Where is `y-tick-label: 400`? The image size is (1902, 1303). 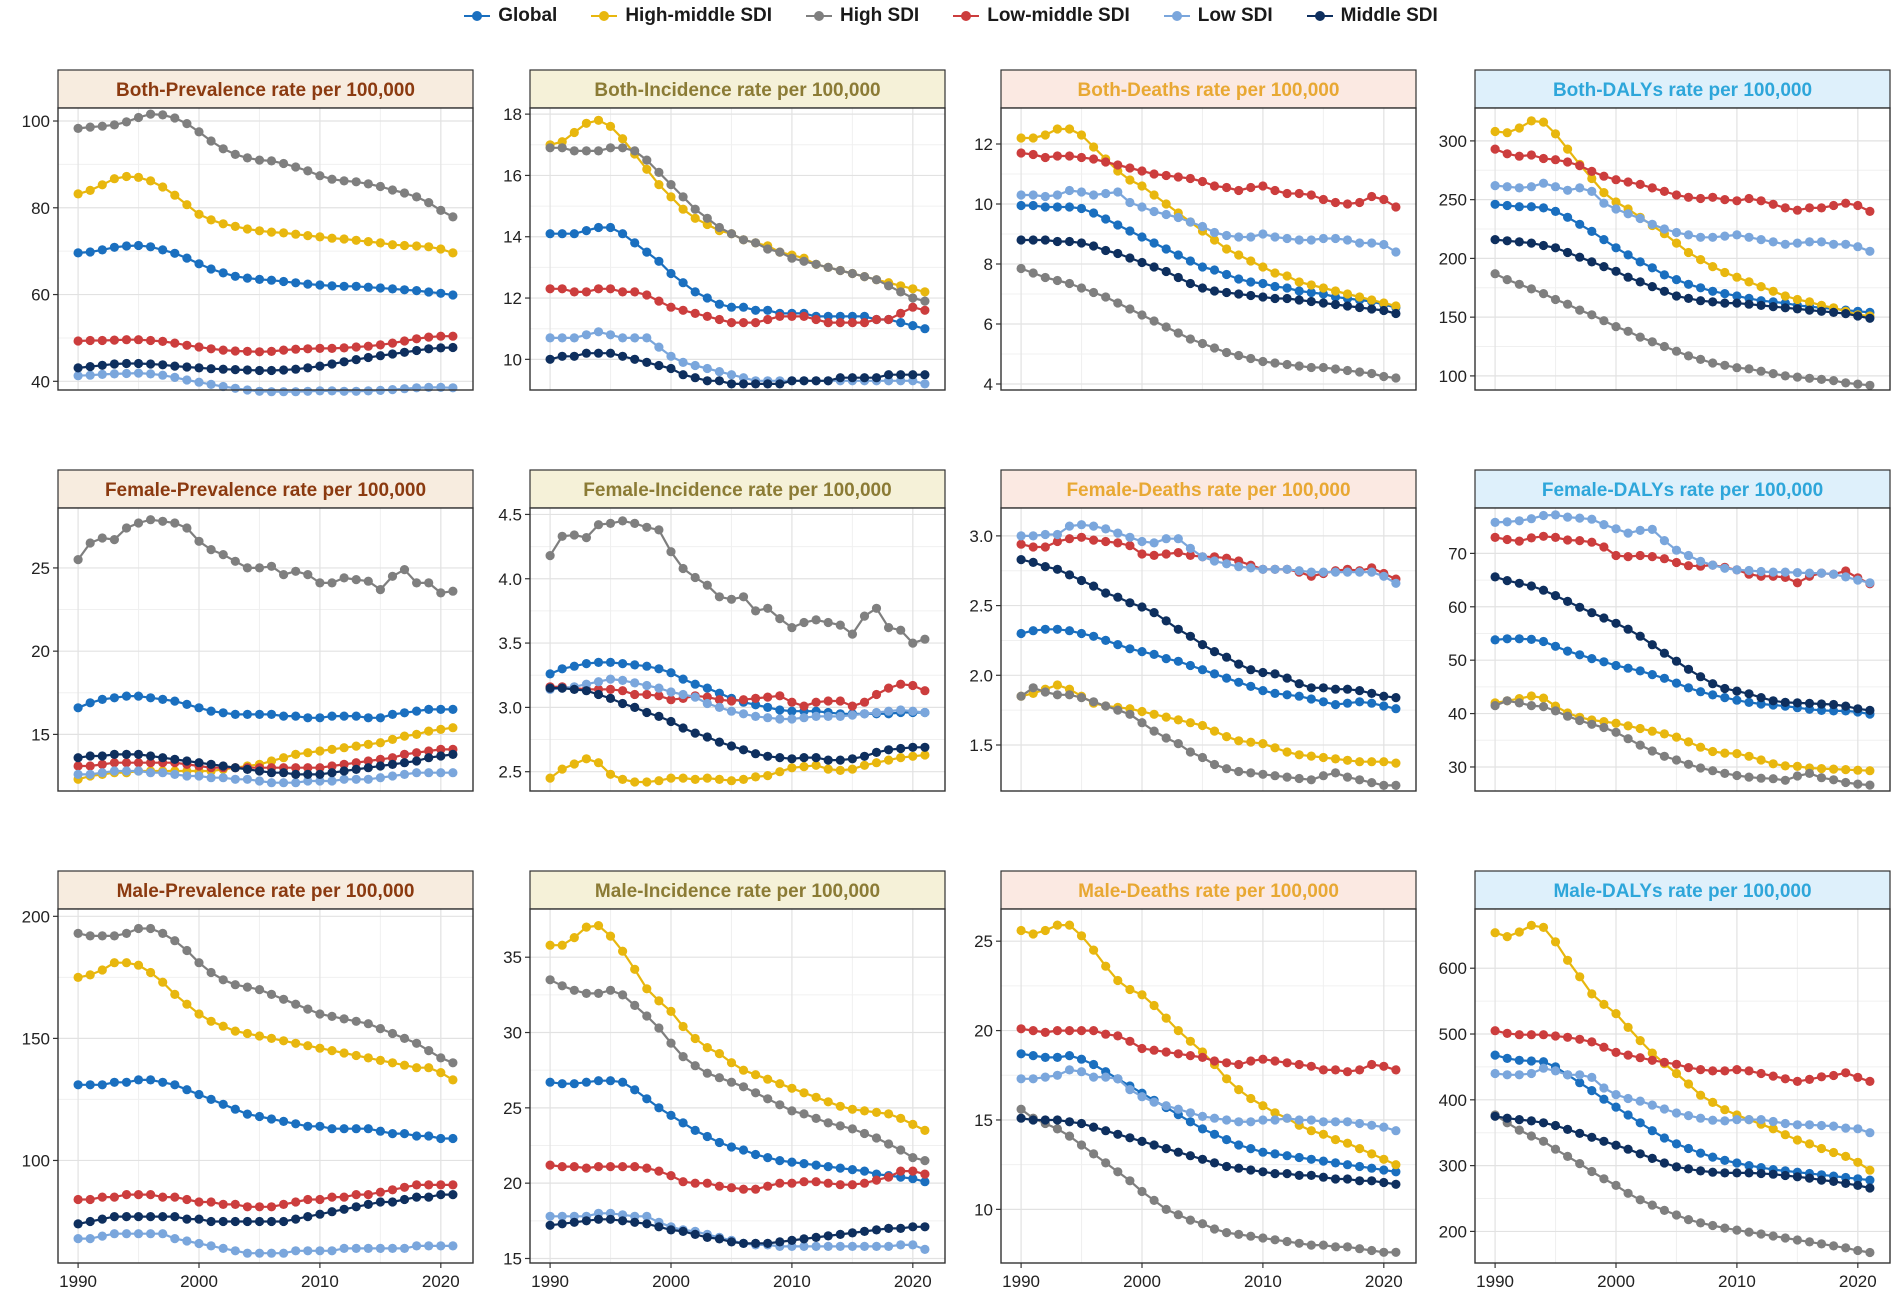
y-tick-label: 400 is located at coordinates (1453, 1100).